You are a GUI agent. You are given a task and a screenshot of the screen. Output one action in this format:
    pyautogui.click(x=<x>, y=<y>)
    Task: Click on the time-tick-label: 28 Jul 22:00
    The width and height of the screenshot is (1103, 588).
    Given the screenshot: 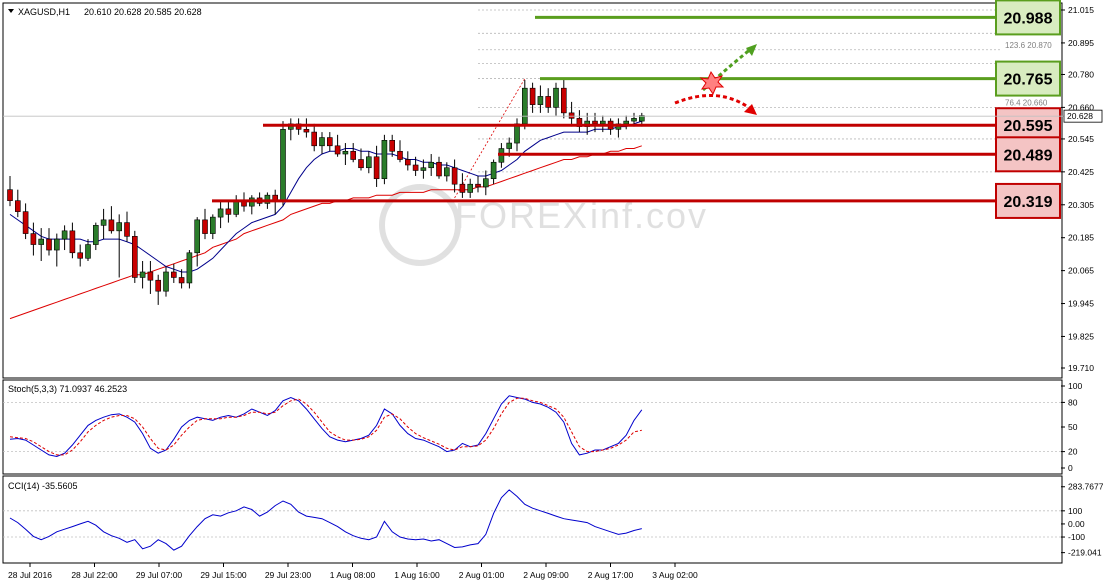 What is the action you would take?
    pyautogui.click(x=94, y=575)
    